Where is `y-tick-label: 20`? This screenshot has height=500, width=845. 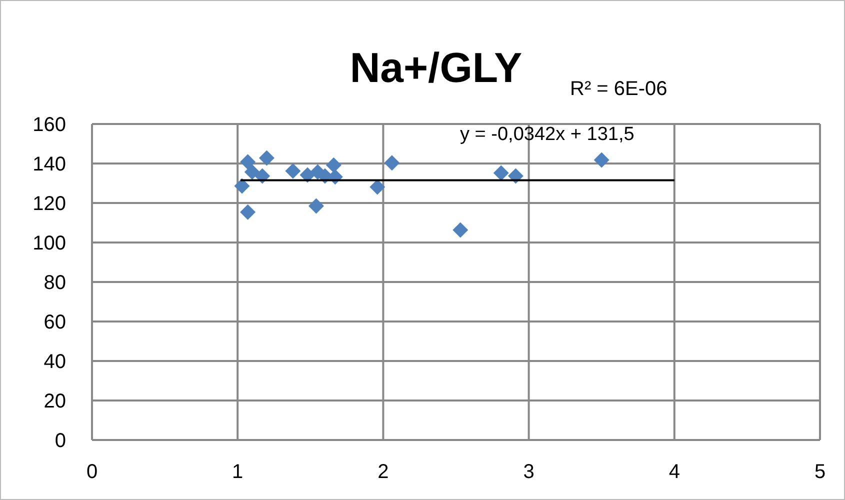
y-tick-label: 20 is located at coordinates (55, 401).